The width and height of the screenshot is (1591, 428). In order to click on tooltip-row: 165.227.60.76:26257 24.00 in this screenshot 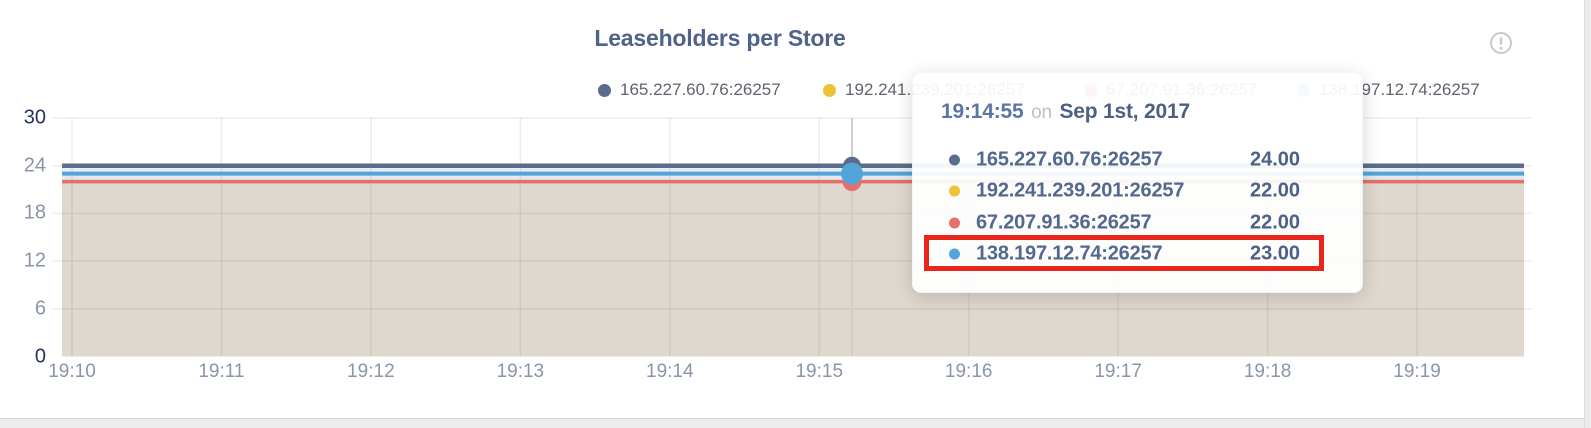, I will do `click(1137, 160)`.